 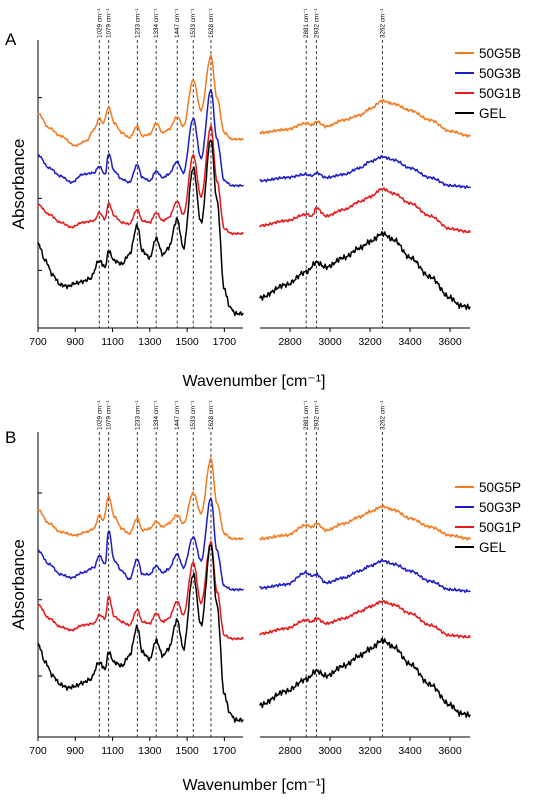 I want to click on series-line-50g3b-stretch, so click(x=365, y=171).